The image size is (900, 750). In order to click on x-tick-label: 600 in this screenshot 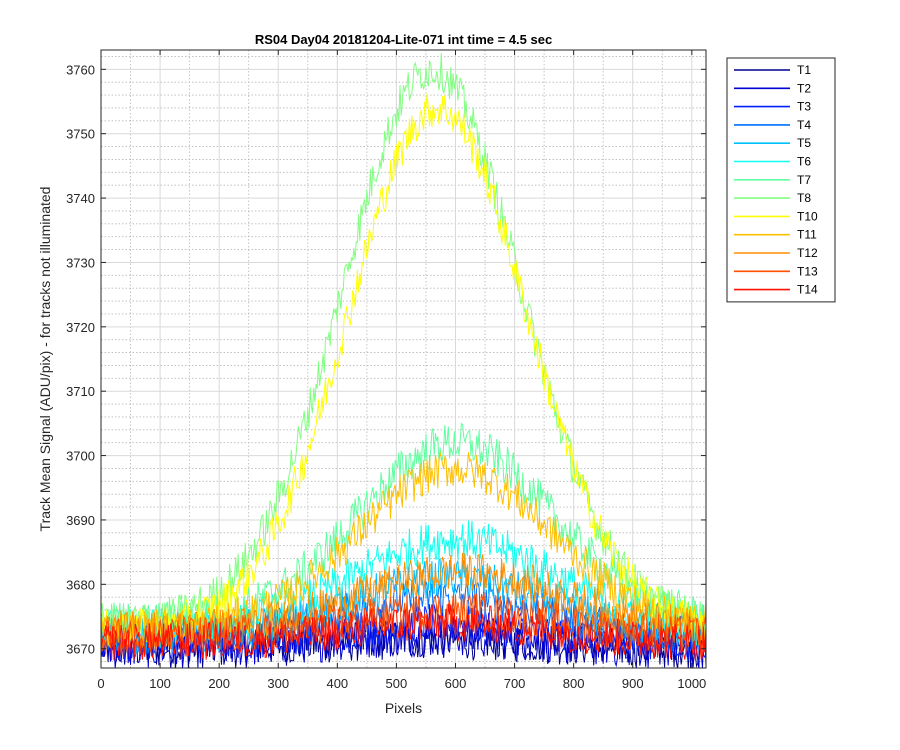, I will do `click(456, 683)`.